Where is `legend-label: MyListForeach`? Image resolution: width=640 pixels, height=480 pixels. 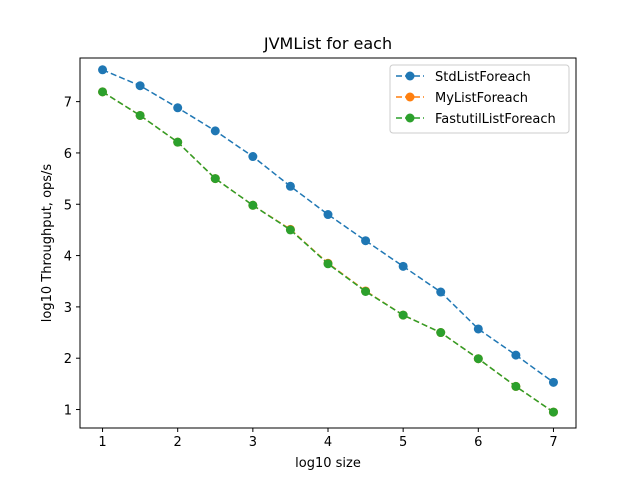 legend-label: MyListForeach is located at coordinates (481, 98).